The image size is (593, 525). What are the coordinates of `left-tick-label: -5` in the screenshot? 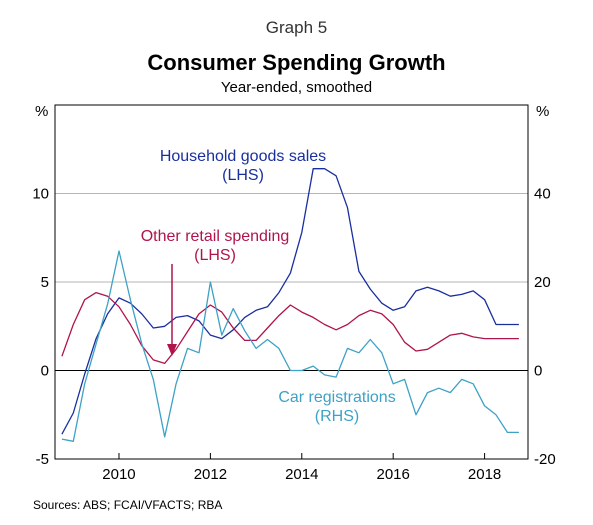 It's located at (42, 459).